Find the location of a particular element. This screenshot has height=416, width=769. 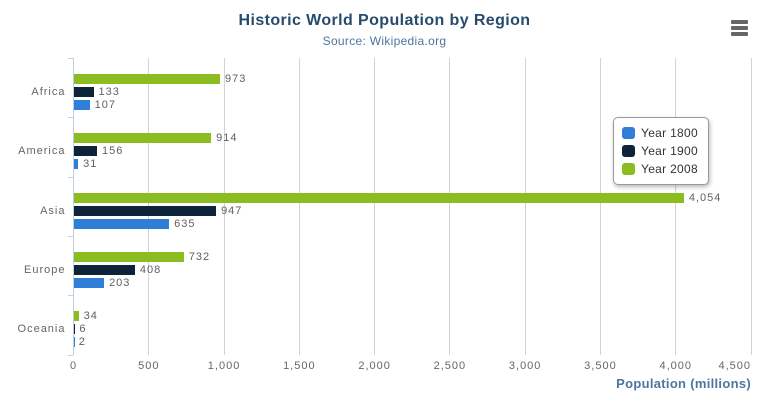

x-tick-label: 0 is located at coordinates (73, 366).